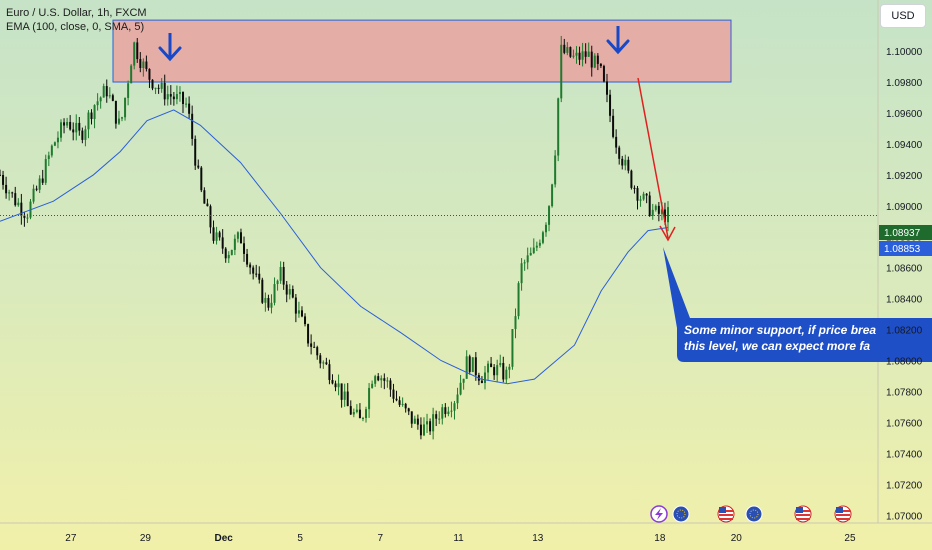  Describe the element at coordinates (460, 538) in the screenshot. I see `time-axis: 27 29 Dec 5 7 11 13 18 20 25` at that location.